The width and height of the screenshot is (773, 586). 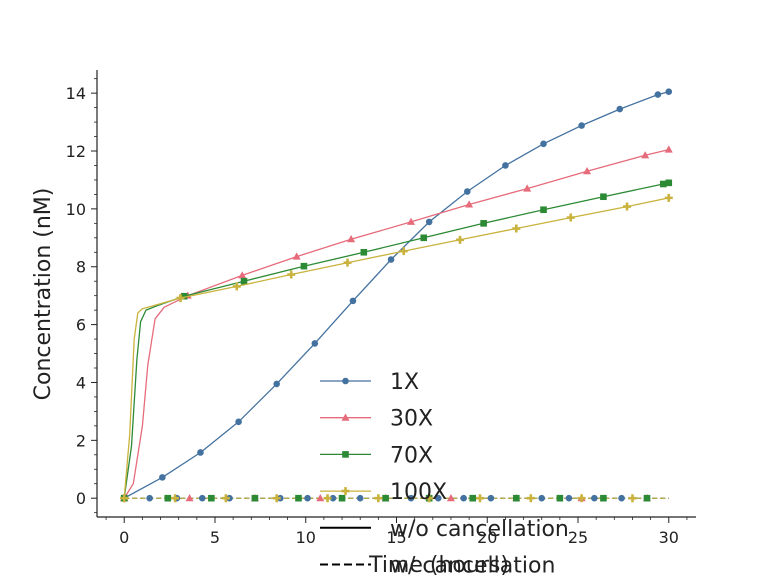 I want to click on legend-label: w/ cancellation, so click(x=472, y=566).